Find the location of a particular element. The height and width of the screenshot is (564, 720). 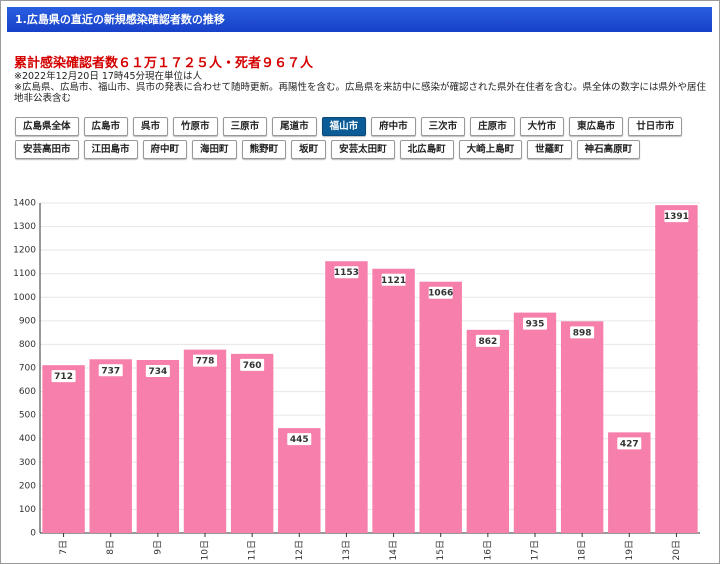

value-label: 734 is located at coordinates (157, 372).